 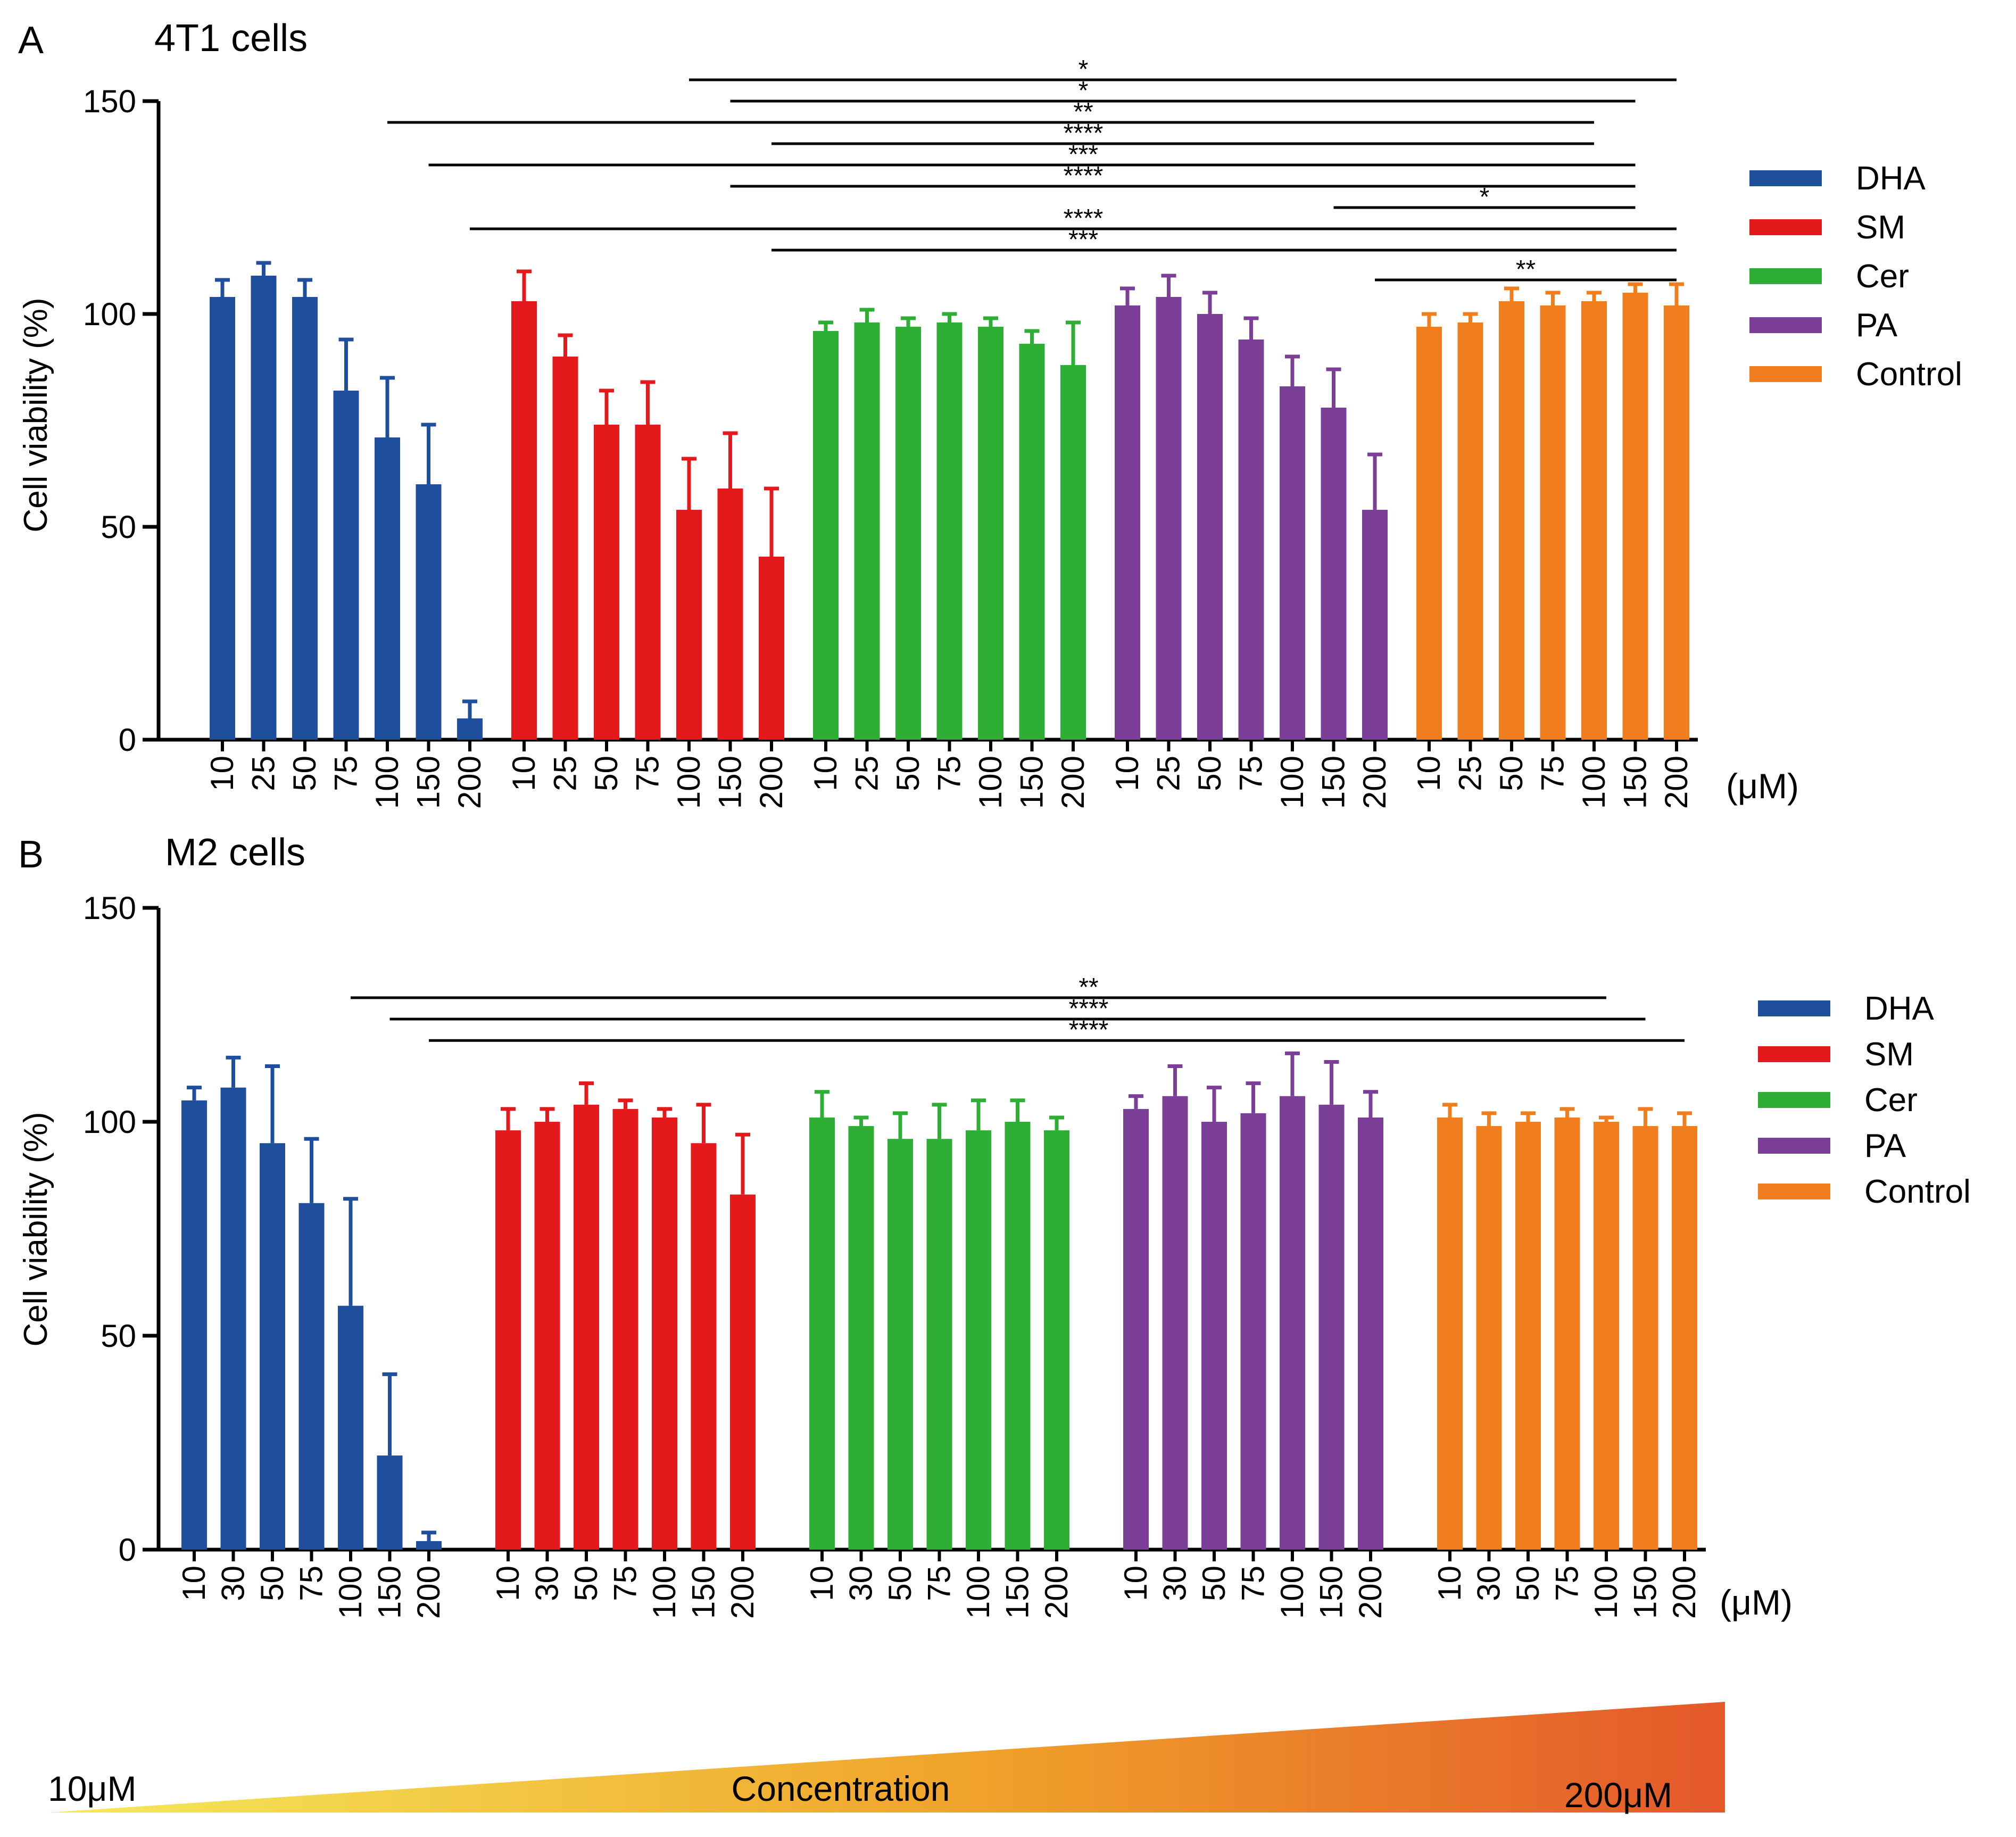 What do you see at coordinates (110, 1122) in the screenshot?
I see `y-tick-label: 100` at bounding box center [110, 1122].